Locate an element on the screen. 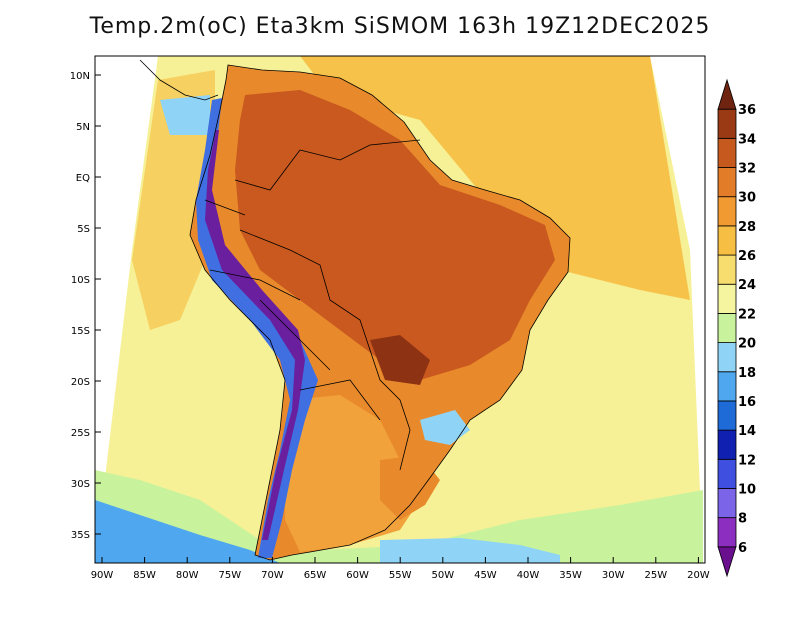 This screenshot has height=618, width=800. cool-pacific-patch is located at coordinates (185, 115).